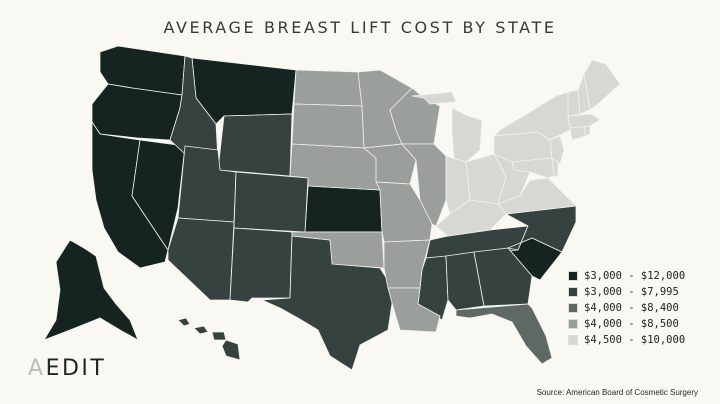 The height and width of the screenshot is (404, 720). I want to click on state-alabama, so click(465, 281).